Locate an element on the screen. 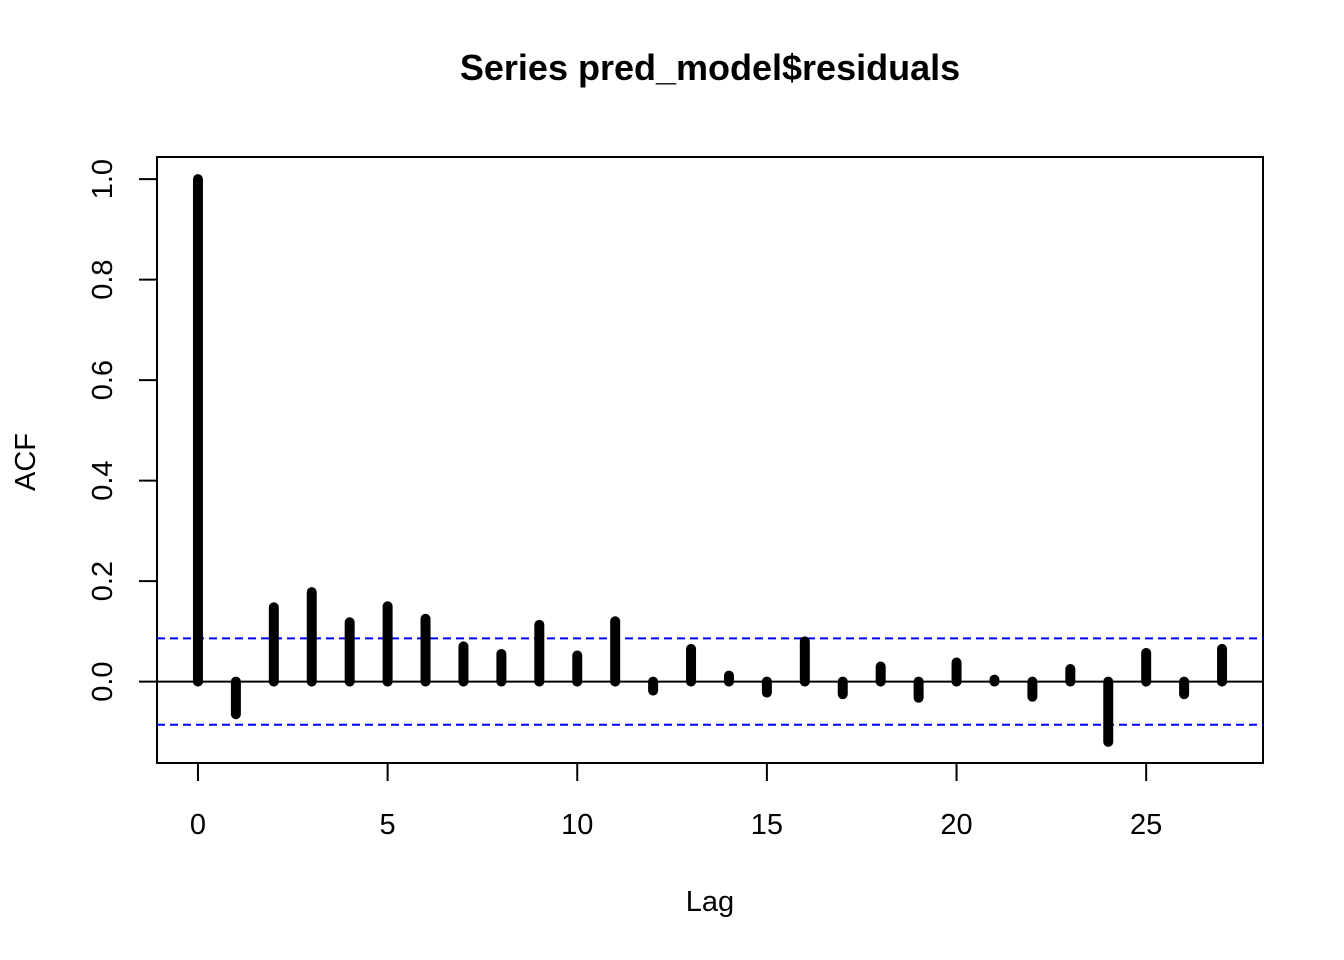 Image resolution: width=1344 pixels, height=960 pixels. x-tick-label: 15 is located at coordinates (767, 825).